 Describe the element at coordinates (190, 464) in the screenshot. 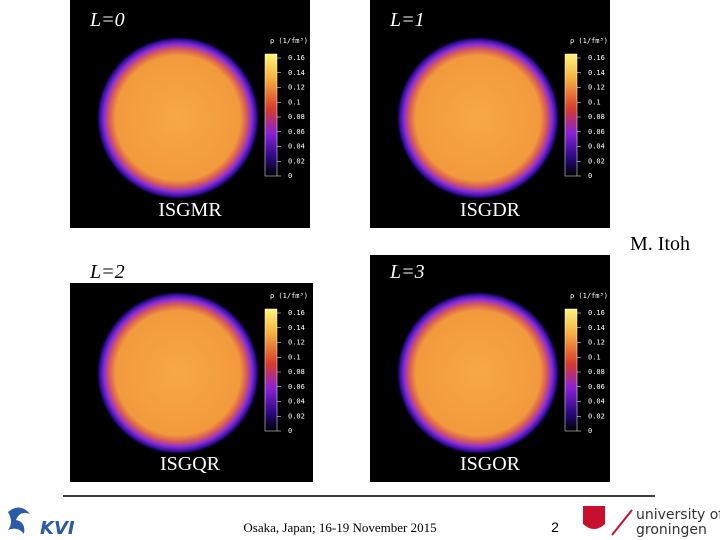

I see `mode-label: ISGQR` at that location.